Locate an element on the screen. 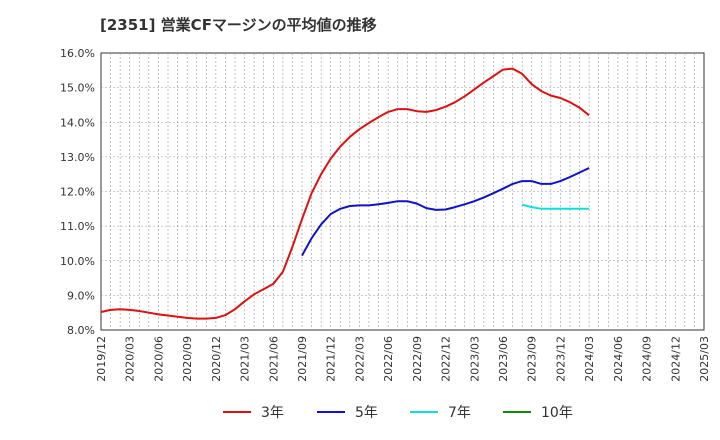  x-tick-label: 2021/03 is located at coordinates (245, 359).